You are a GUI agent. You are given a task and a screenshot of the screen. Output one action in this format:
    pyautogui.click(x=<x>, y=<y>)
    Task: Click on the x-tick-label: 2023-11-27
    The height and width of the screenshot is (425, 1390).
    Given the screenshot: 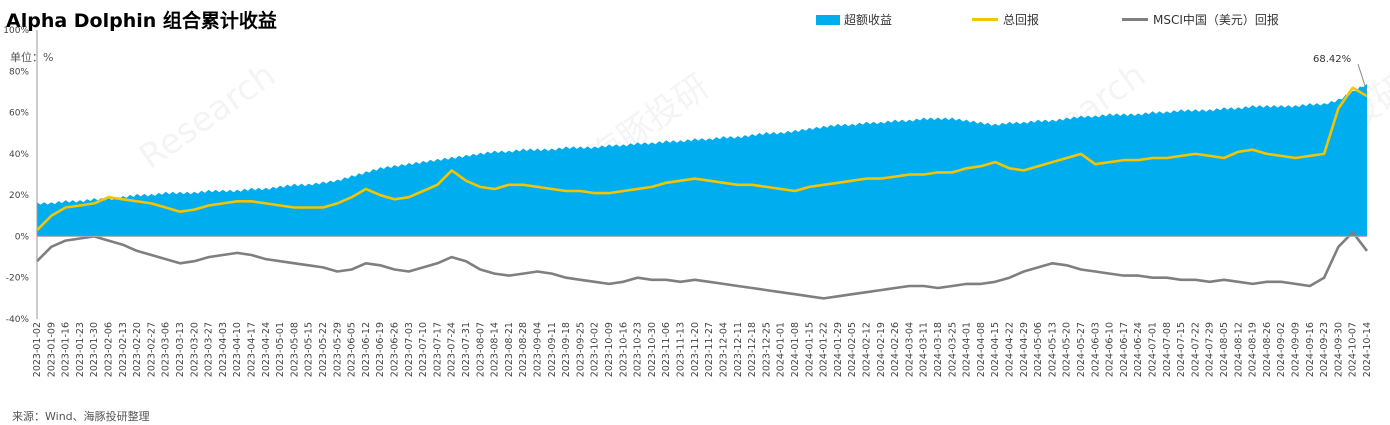 What is the action you would take?
    pyautogui.click(x=709, y=349)
    